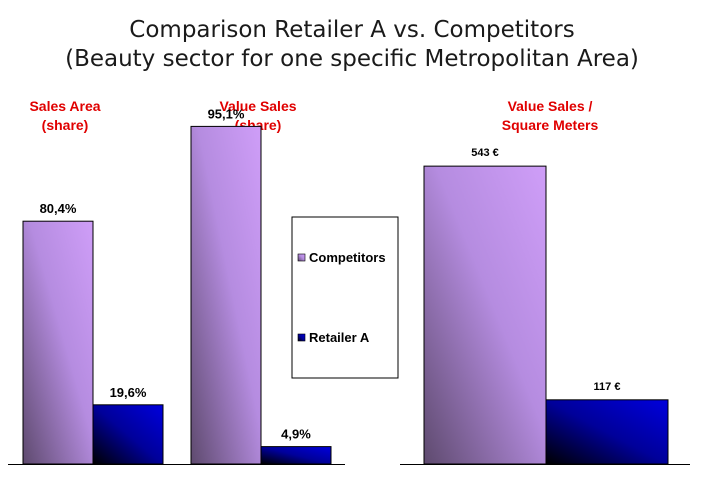 This screenshot has width=704, height=481. Describe the element at coordinates (550, 125) in the screenshot. I see `panel-title-value-per-sqm-line-2: Square Meters` at that location.